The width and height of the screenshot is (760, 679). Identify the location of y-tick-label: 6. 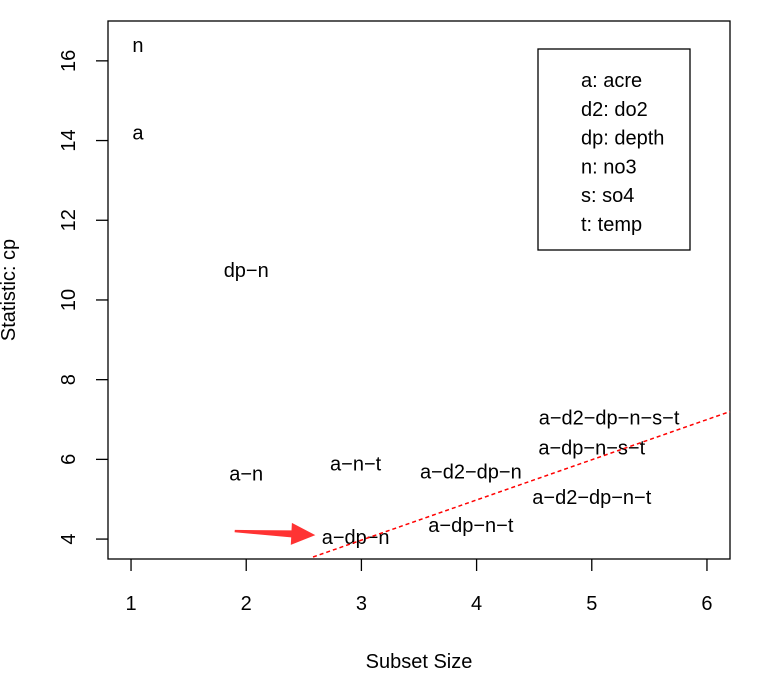
(69, 459).